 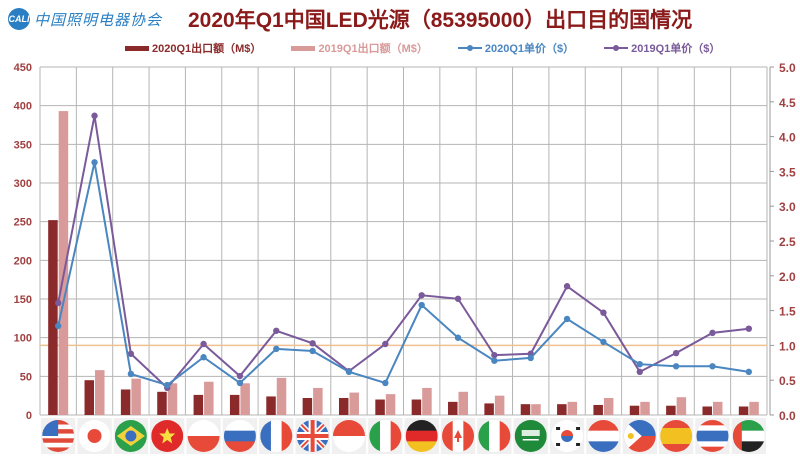 I want to click on legend-label: 2020Q1出口额（M$）, so click(x=207, y=49).